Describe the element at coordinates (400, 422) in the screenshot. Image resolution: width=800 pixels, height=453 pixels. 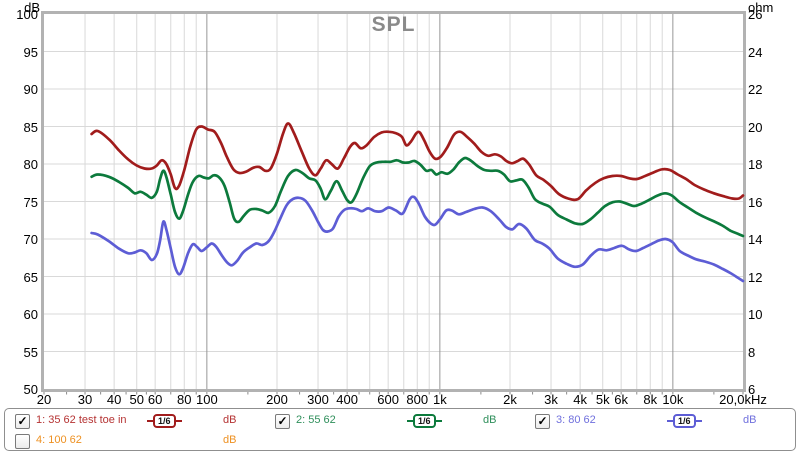
I see `legend-entry-2: ✓ 2: 55 62 1/6 dB` at that location.